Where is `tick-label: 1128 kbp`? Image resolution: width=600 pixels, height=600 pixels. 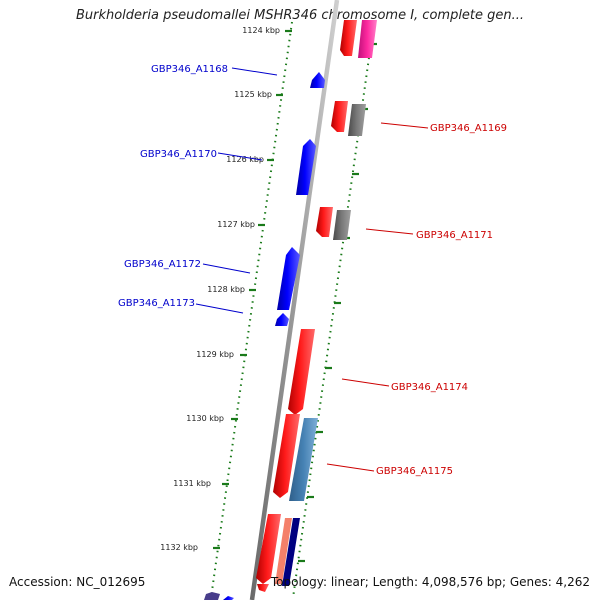 tick-label: 1128 kbp is located at coordinates (226, 289).